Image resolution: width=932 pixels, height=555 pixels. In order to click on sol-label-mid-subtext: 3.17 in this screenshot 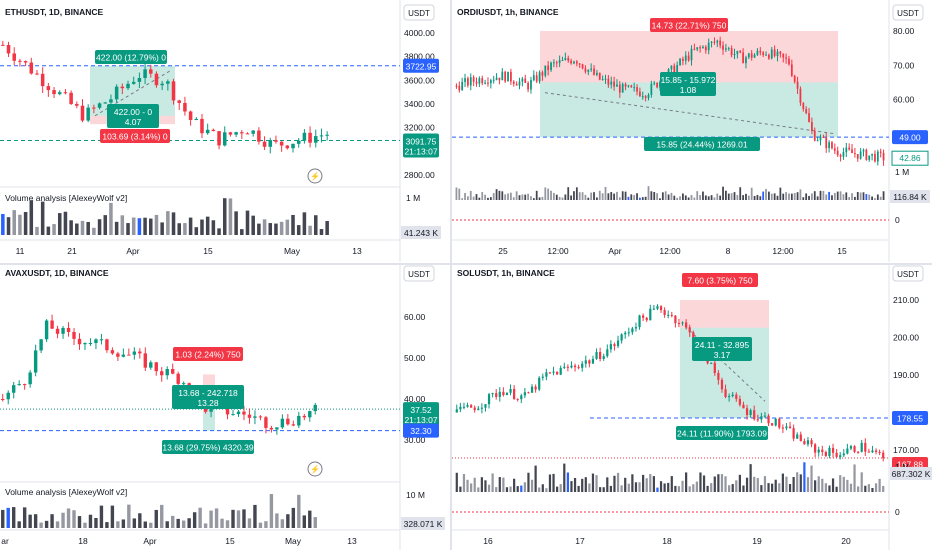, I will do `click(722, 355)`.